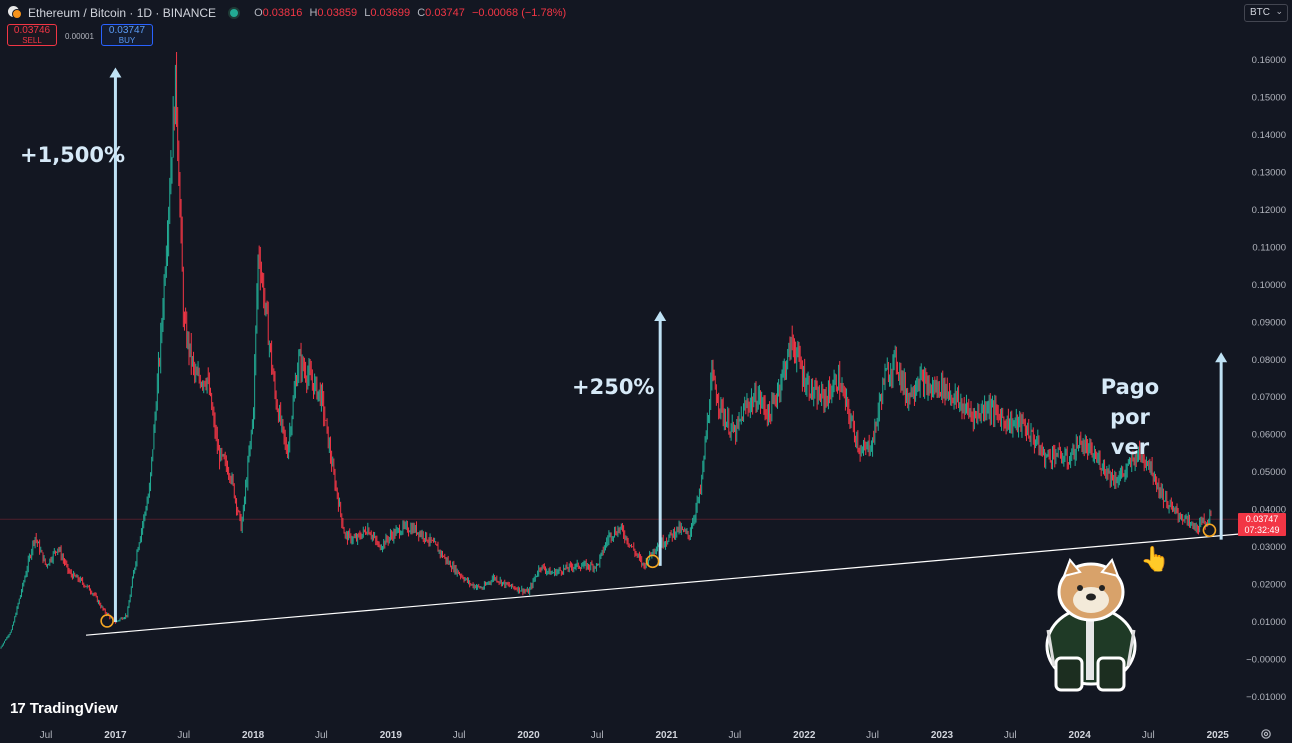  What do you see at coordinates (1262, 519) in the screenshot?
I see `last-price-value: 0.03747` at bounding box center [1262, 519].